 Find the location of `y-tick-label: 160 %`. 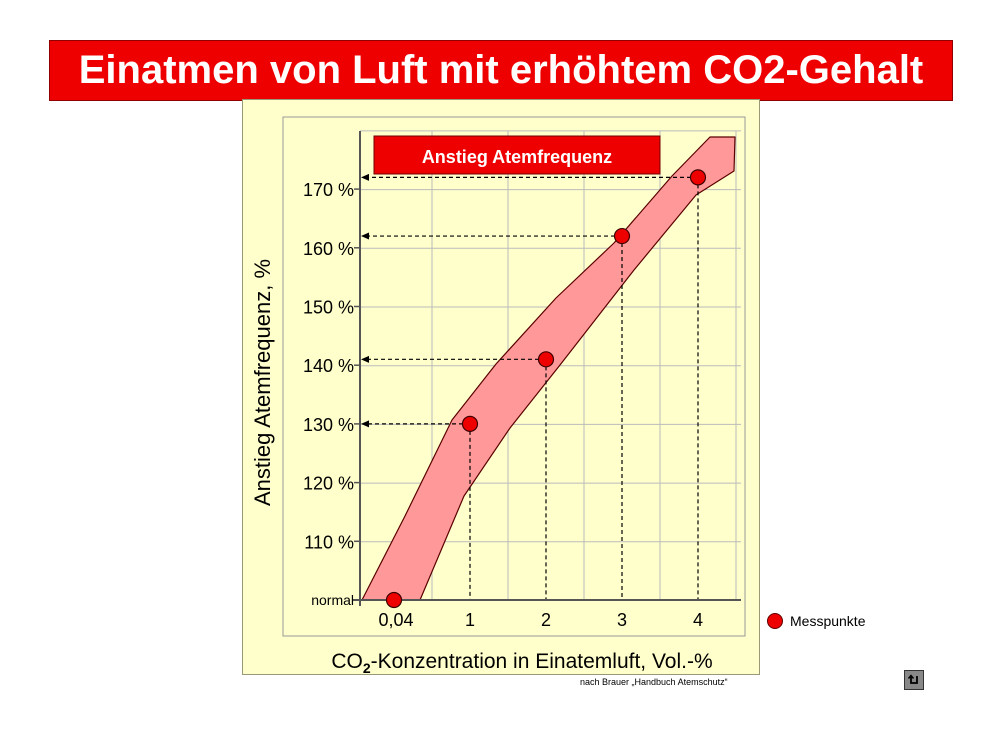

y-tick-label: 160 % is located at coordinates (328, 249).